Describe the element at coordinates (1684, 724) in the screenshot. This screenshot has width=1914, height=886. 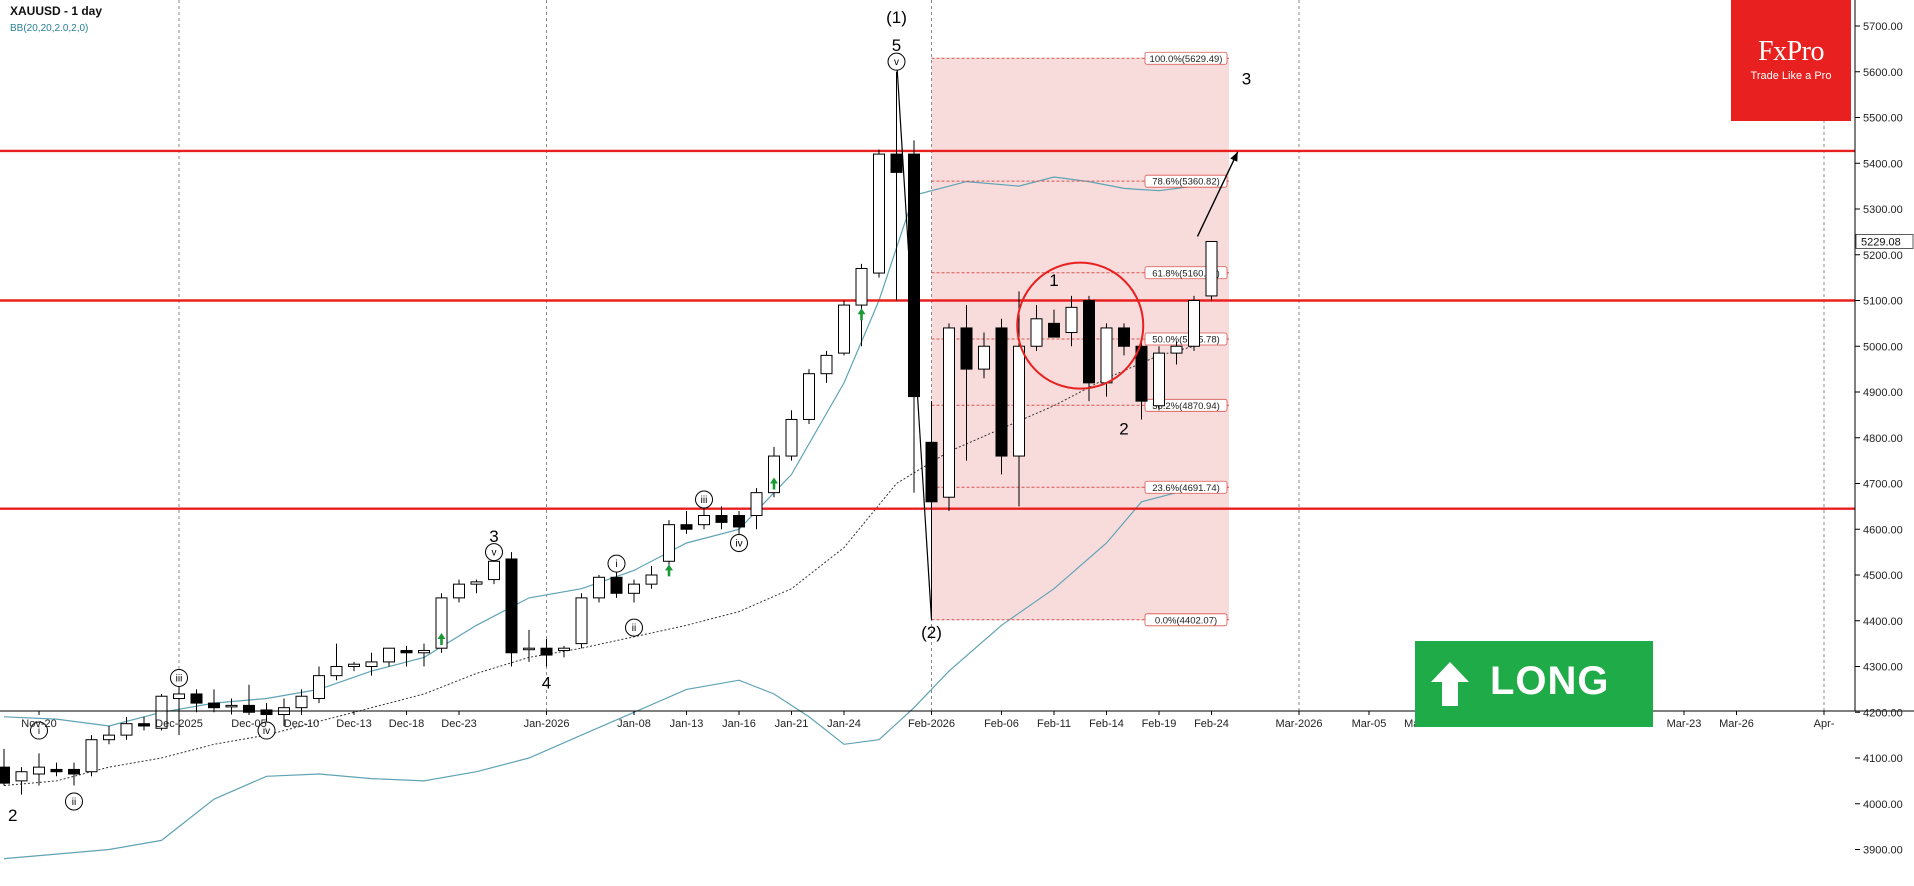
I see `x-tick-label: Mar-23` at that location.